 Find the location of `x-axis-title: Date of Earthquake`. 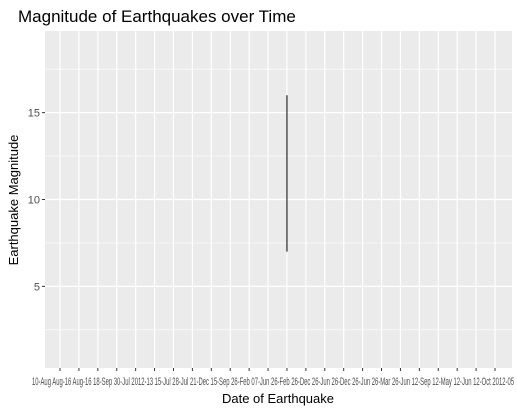

x-axis-title: Date of Earthquake is located at coordinates (278, 398).